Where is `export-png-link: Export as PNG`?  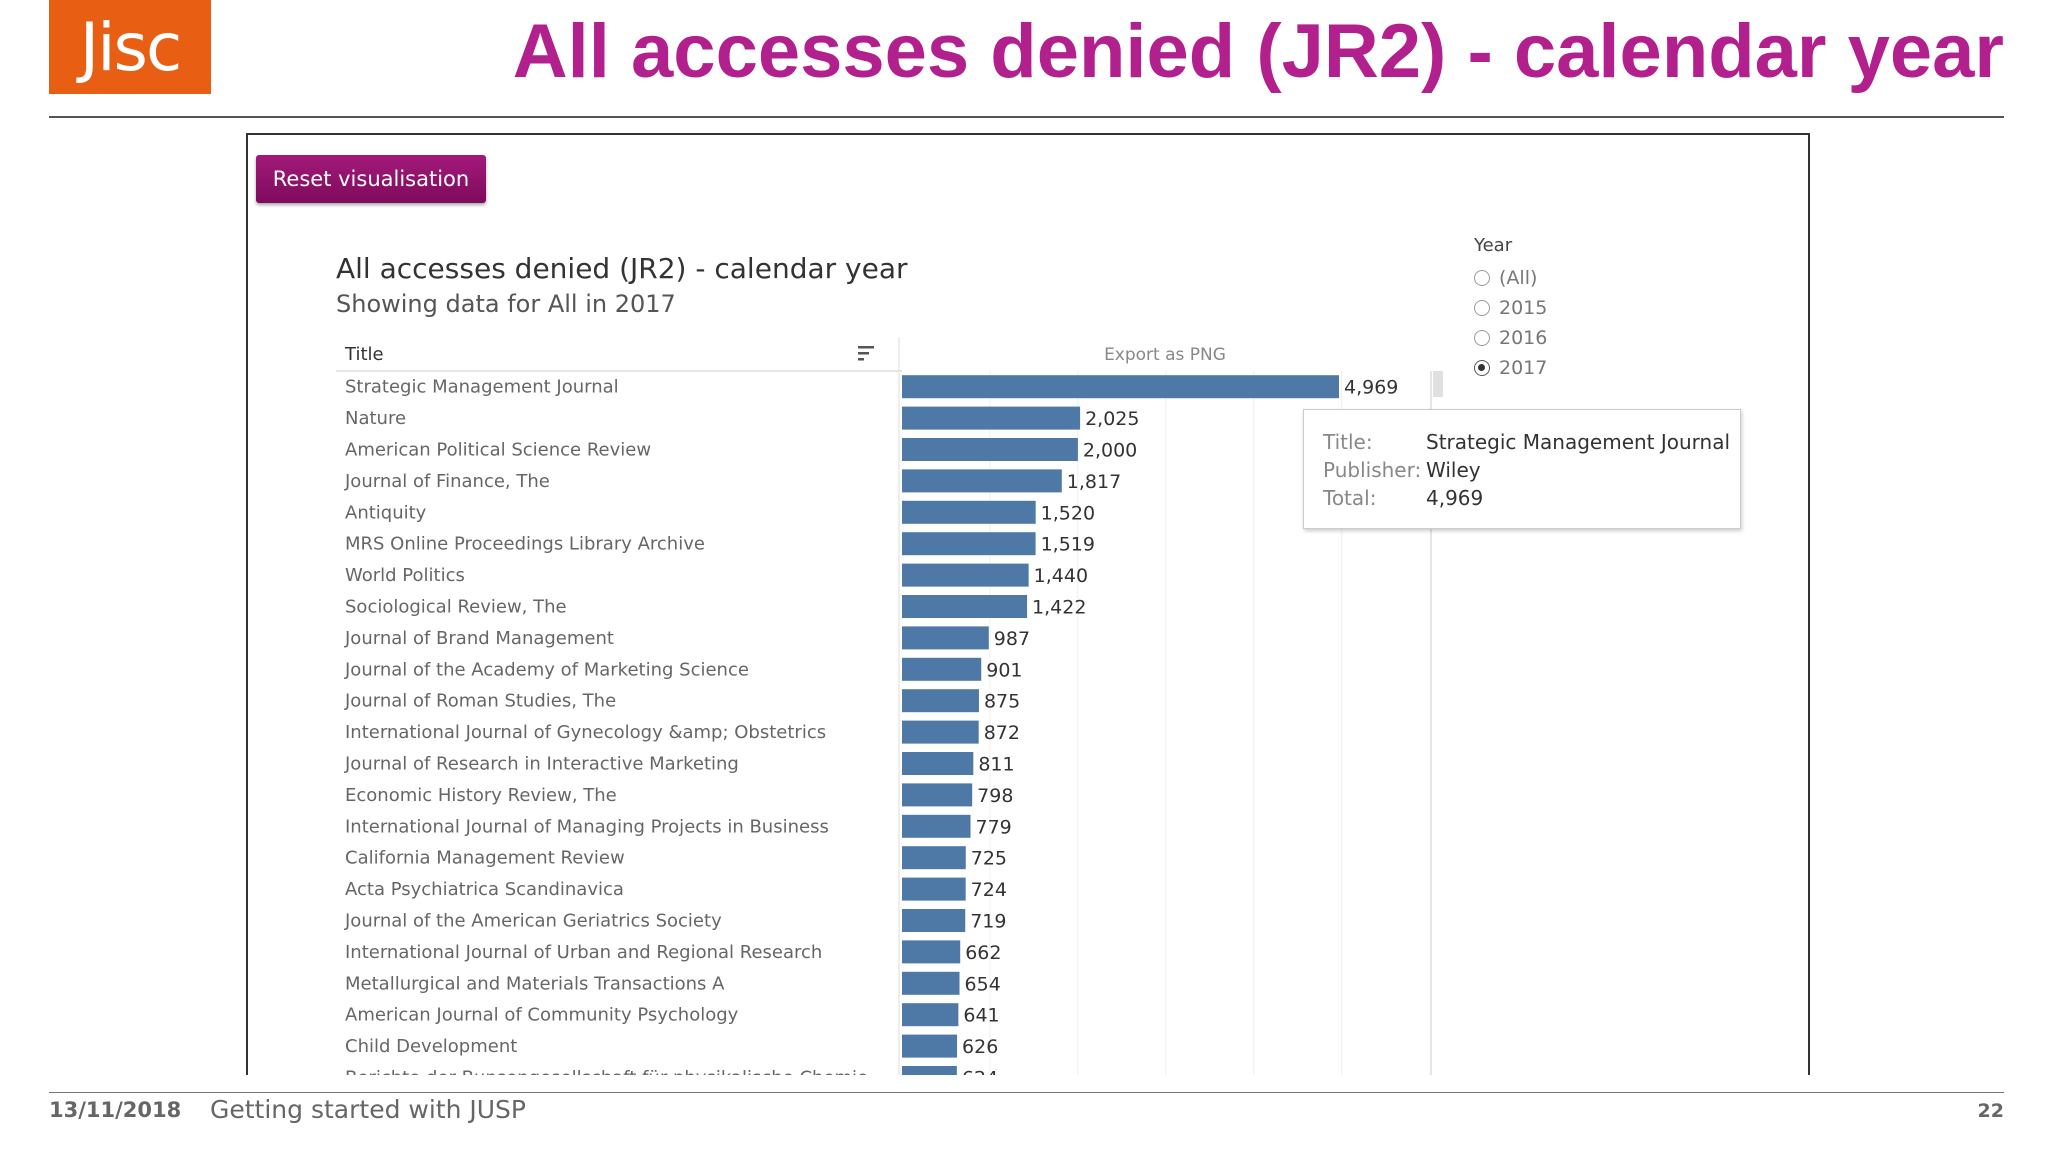 export-png-link: Export as PNG is located at coordinates (1165, 355).